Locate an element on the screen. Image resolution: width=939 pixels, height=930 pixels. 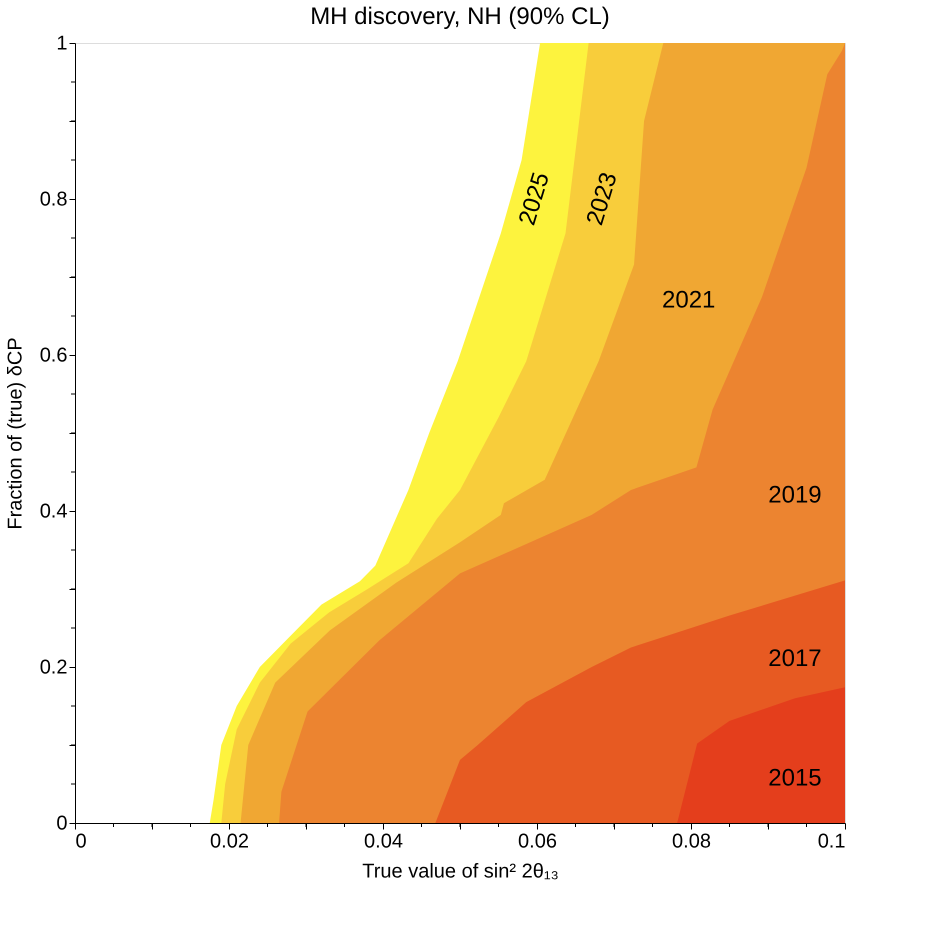
x-tick-label: 0.02 is located at coordinates (229, 841).